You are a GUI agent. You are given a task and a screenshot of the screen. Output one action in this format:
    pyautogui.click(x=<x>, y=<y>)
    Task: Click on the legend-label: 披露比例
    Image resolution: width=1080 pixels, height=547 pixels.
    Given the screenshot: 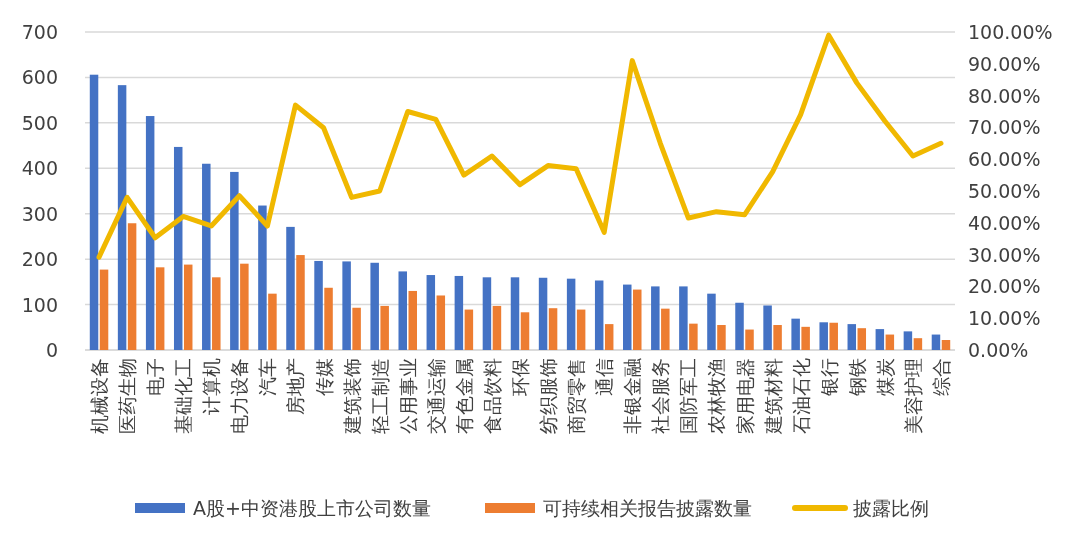 What is the action you would take?
    pyautogui.click(x=891, y=508)
    